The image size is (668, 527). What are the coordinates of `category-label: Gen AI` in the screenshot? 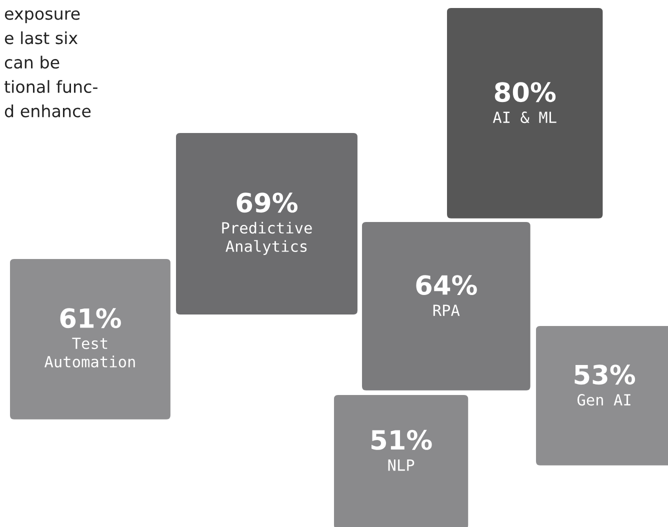 It's located at (603, 400).